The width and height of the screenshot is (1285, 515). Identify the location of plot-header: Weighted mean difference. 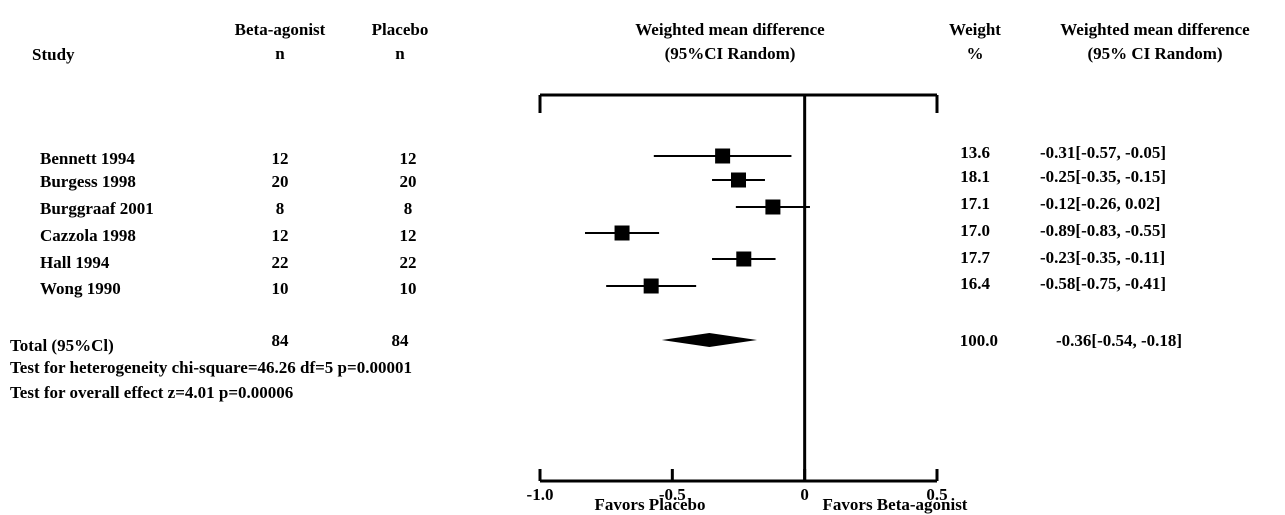
(730, 29).